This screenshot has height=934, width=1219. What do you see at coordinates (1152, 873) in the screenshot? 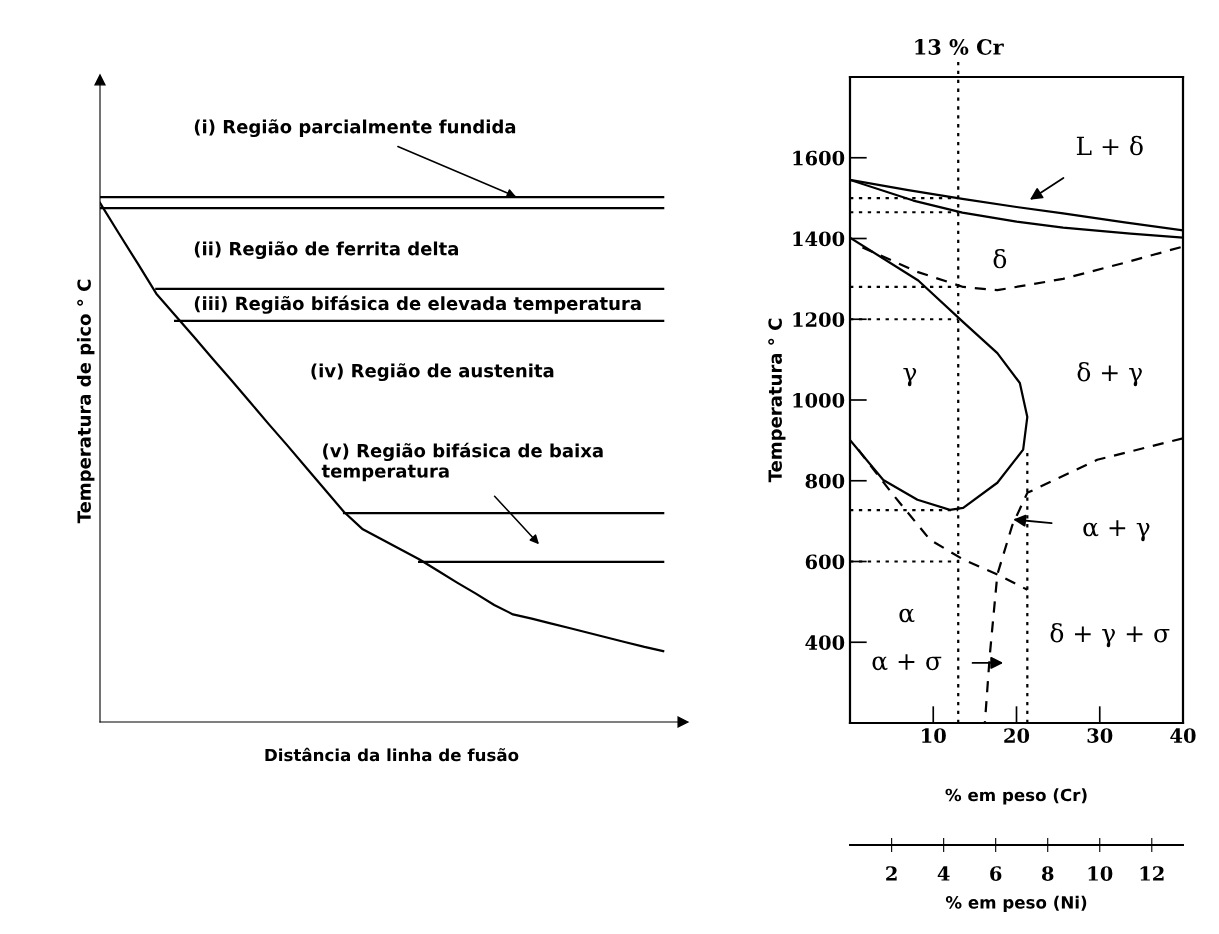
I see `x2-tick-label: 12` at bounding box center [1152, 873].